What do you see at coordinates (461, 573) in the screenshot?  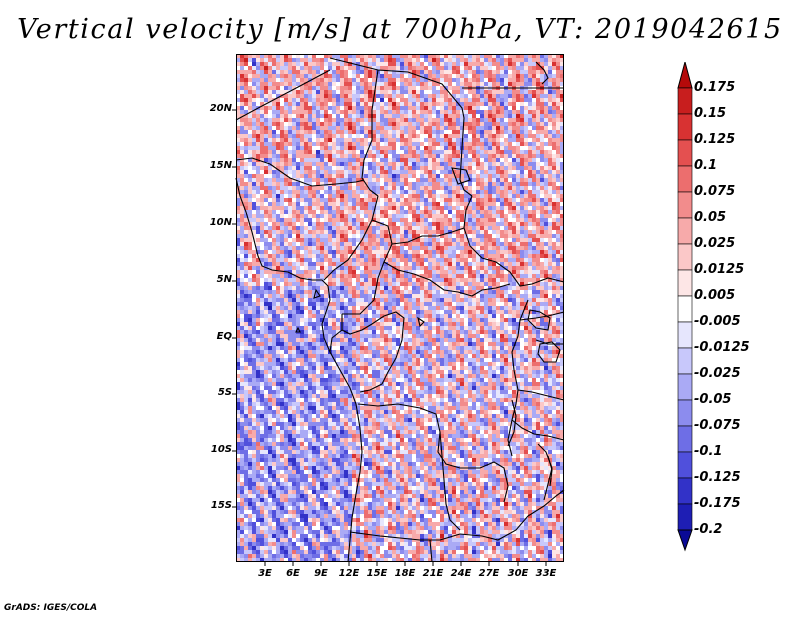 I see `lon-tick-label: 24E` at bounding box center [461, 573].